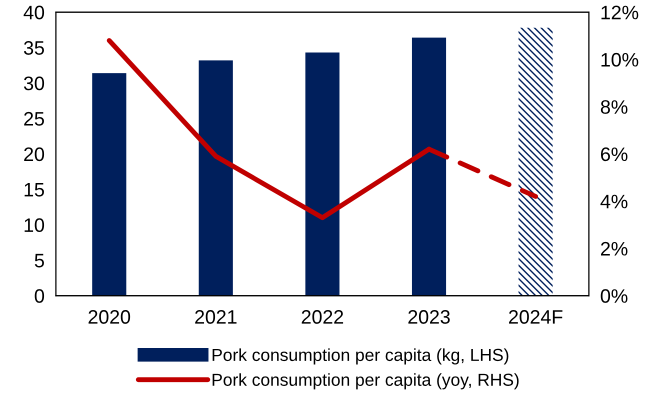 This screenshot has width=658, height=405. Describe the element at coordinates (34, 83) in the screenshot. I see `y-tick-label: 30` at that location.